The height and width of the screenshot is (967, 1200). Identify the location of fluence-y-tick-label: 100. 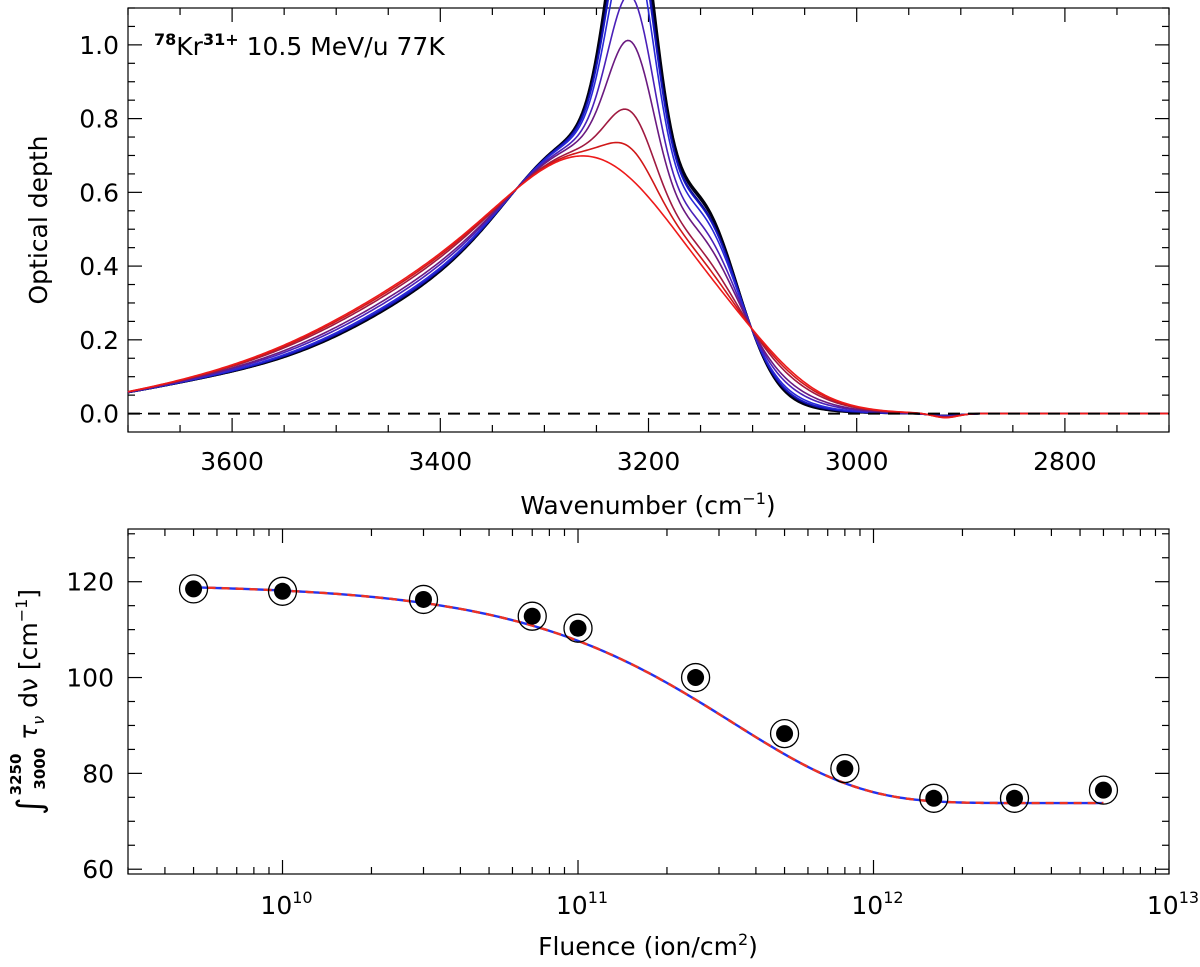
(90, 678).